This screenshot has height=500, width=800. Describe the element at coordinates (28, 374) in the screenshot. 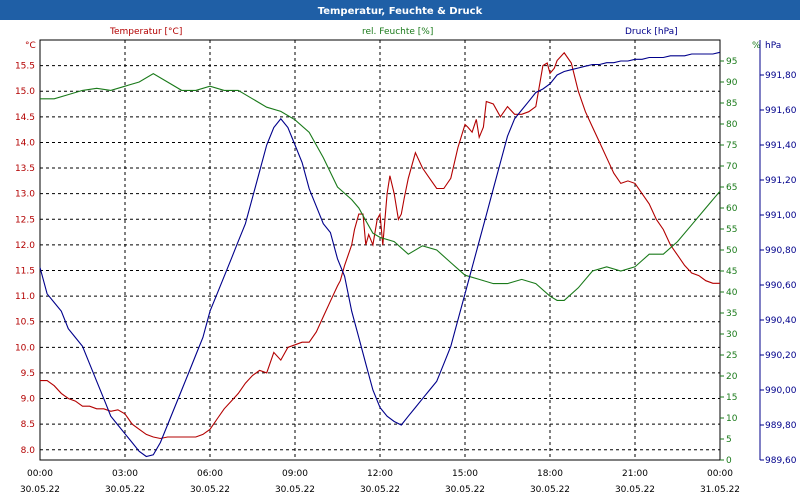

I see `temperature-tick-label: 9.5` at that location.